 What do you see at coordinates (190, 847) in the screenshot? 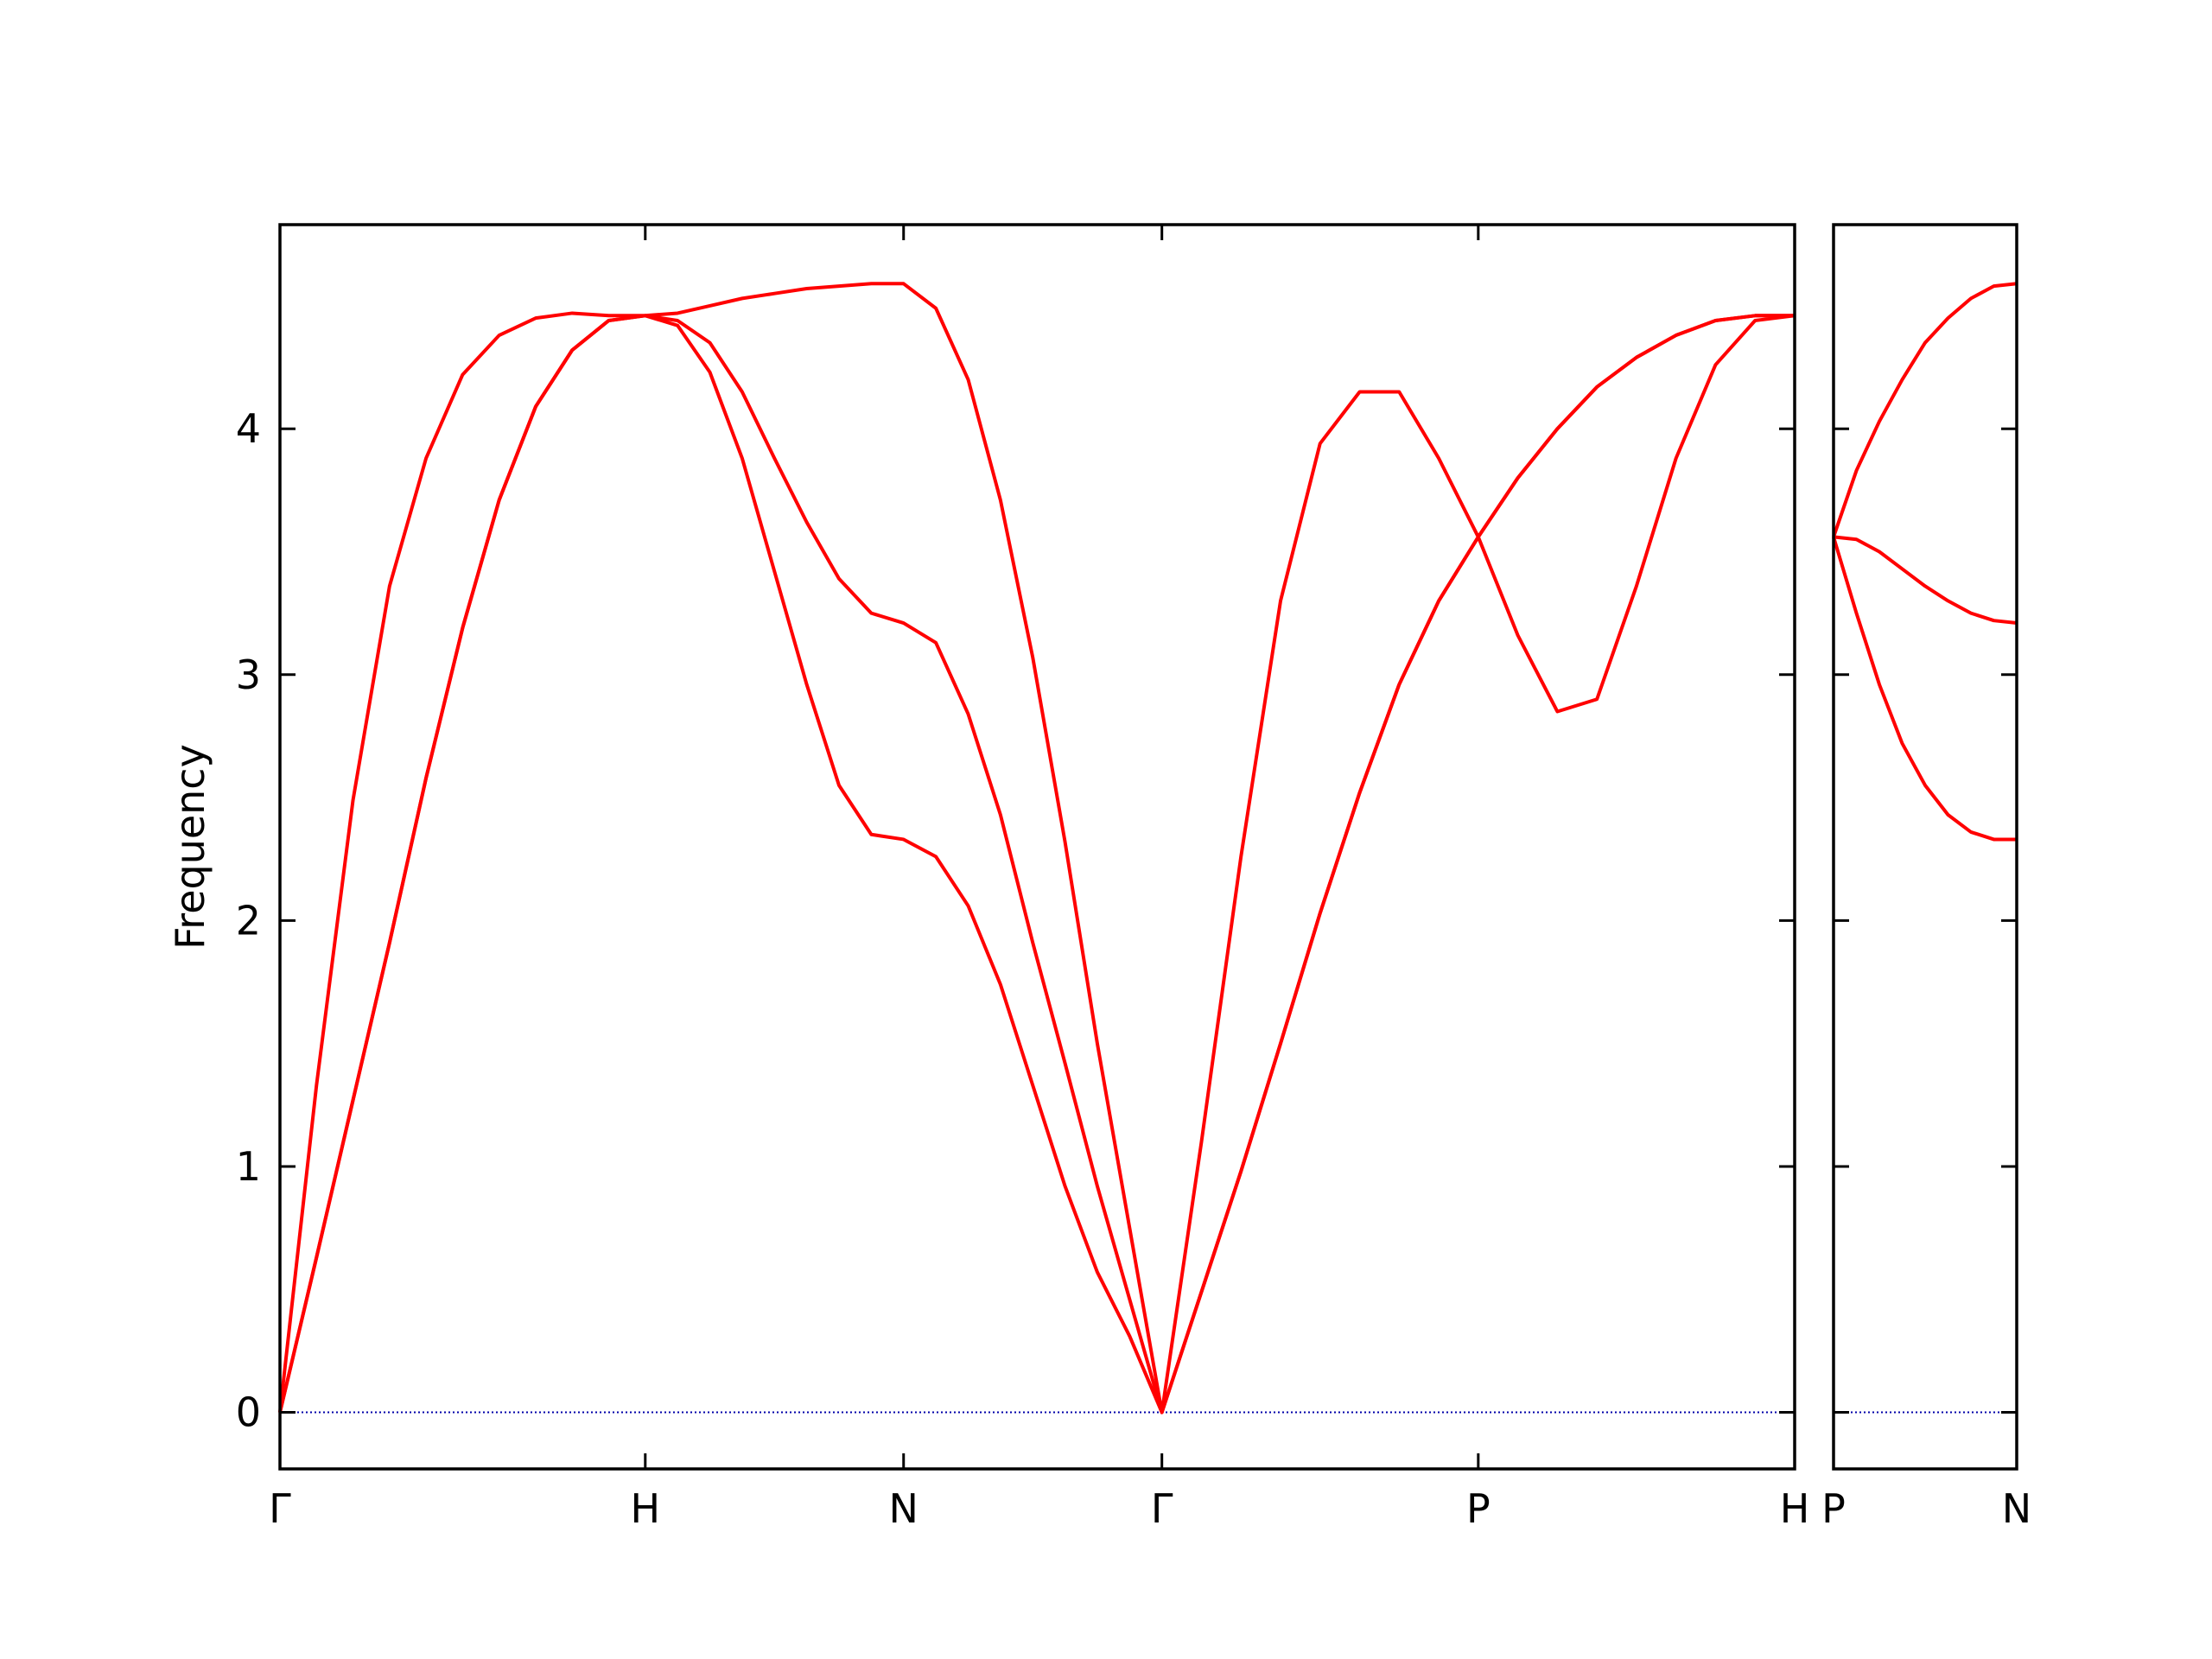
I see `y-axis-label: Frequency` at bounding box center [190, 847].